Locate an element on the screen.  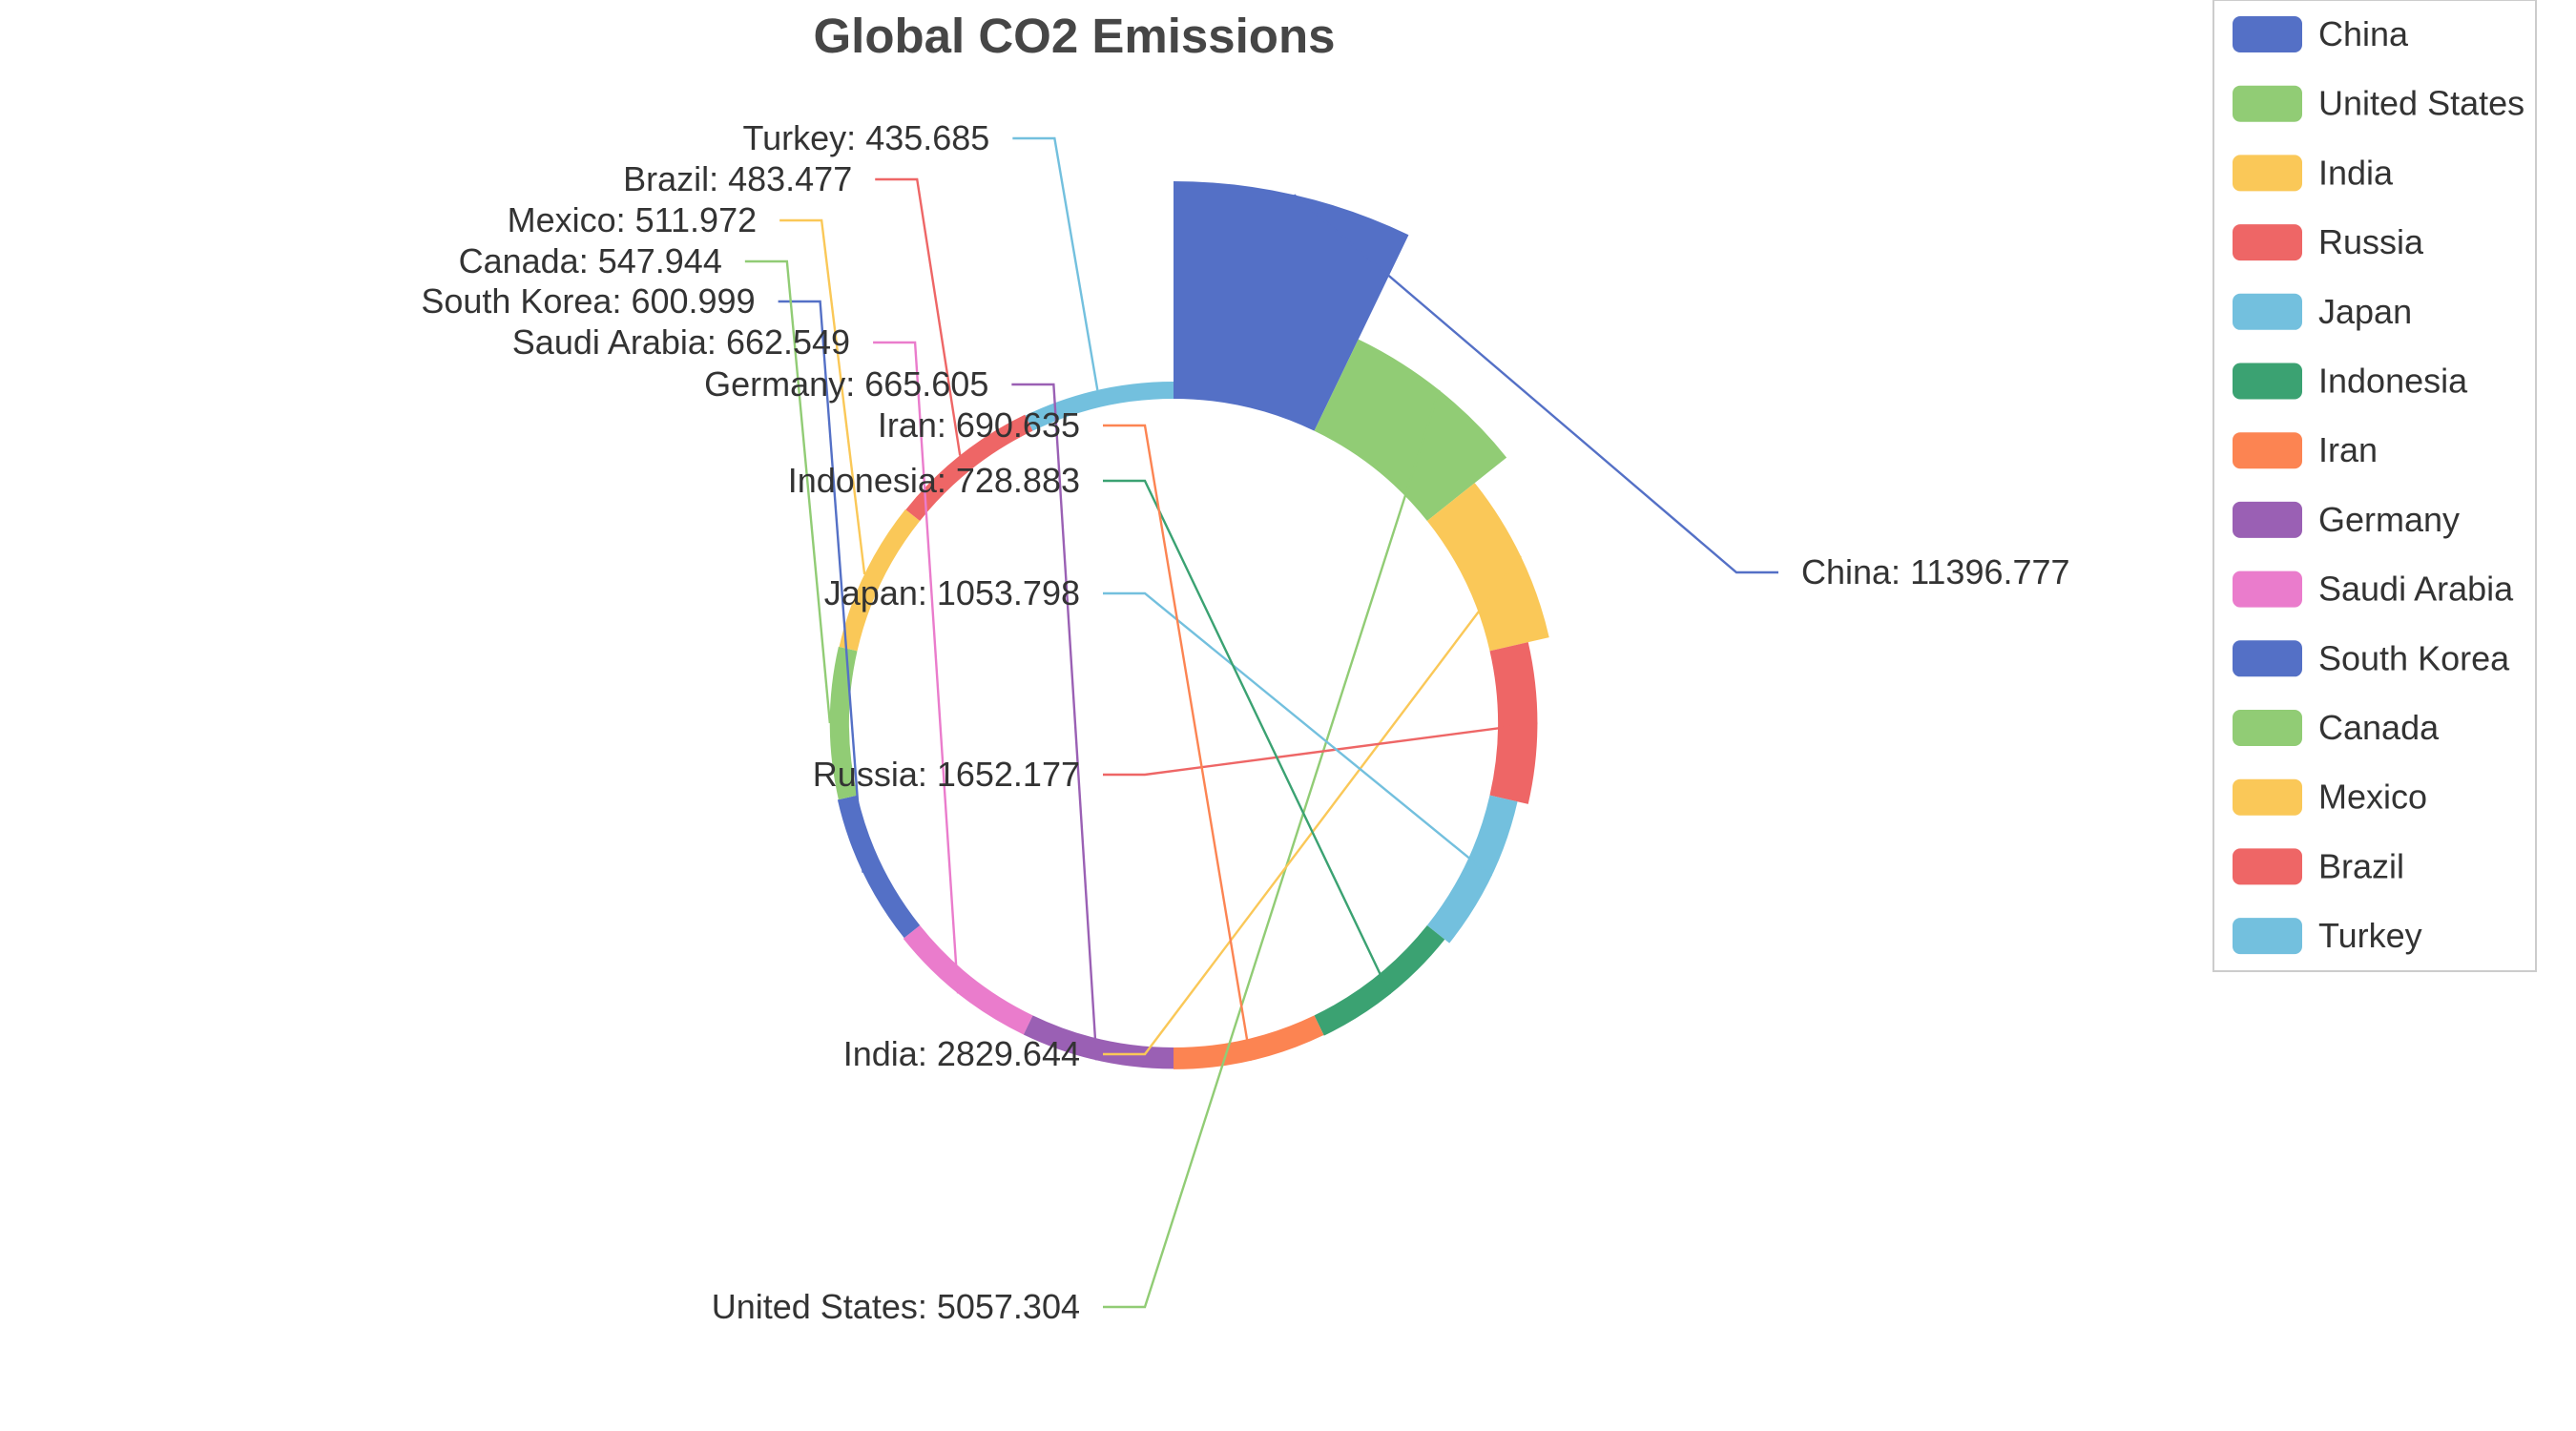
legend-item-united-states: United States is located at coordinates (2378, 103).